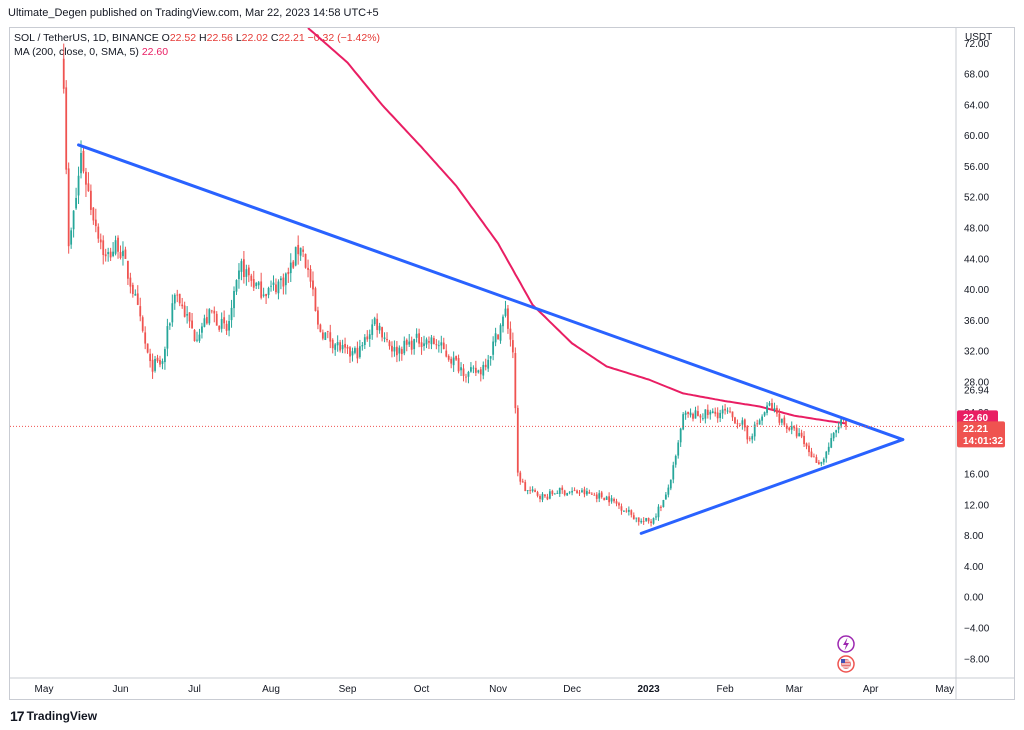 The width and height of the screenshot is (1024, 730). I want to click on low-label: L, so click(238, 38).